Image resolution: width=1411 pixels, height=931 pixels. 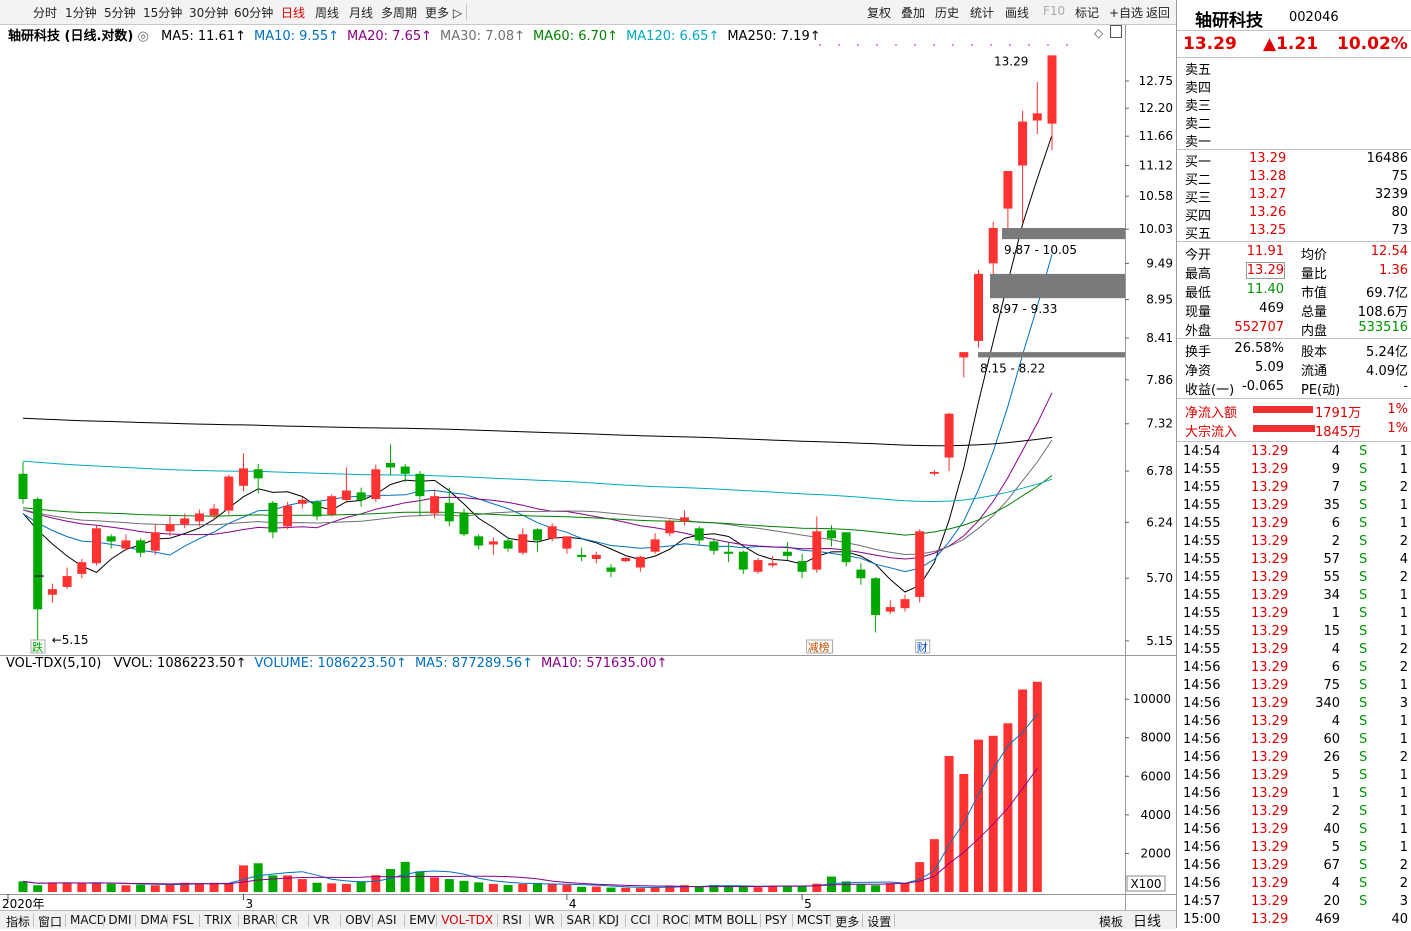 What do you see at coordinates (387, 920) in the screenshot?
I see `indicator-tab-11: ASI` at bounding box center [387, 920].